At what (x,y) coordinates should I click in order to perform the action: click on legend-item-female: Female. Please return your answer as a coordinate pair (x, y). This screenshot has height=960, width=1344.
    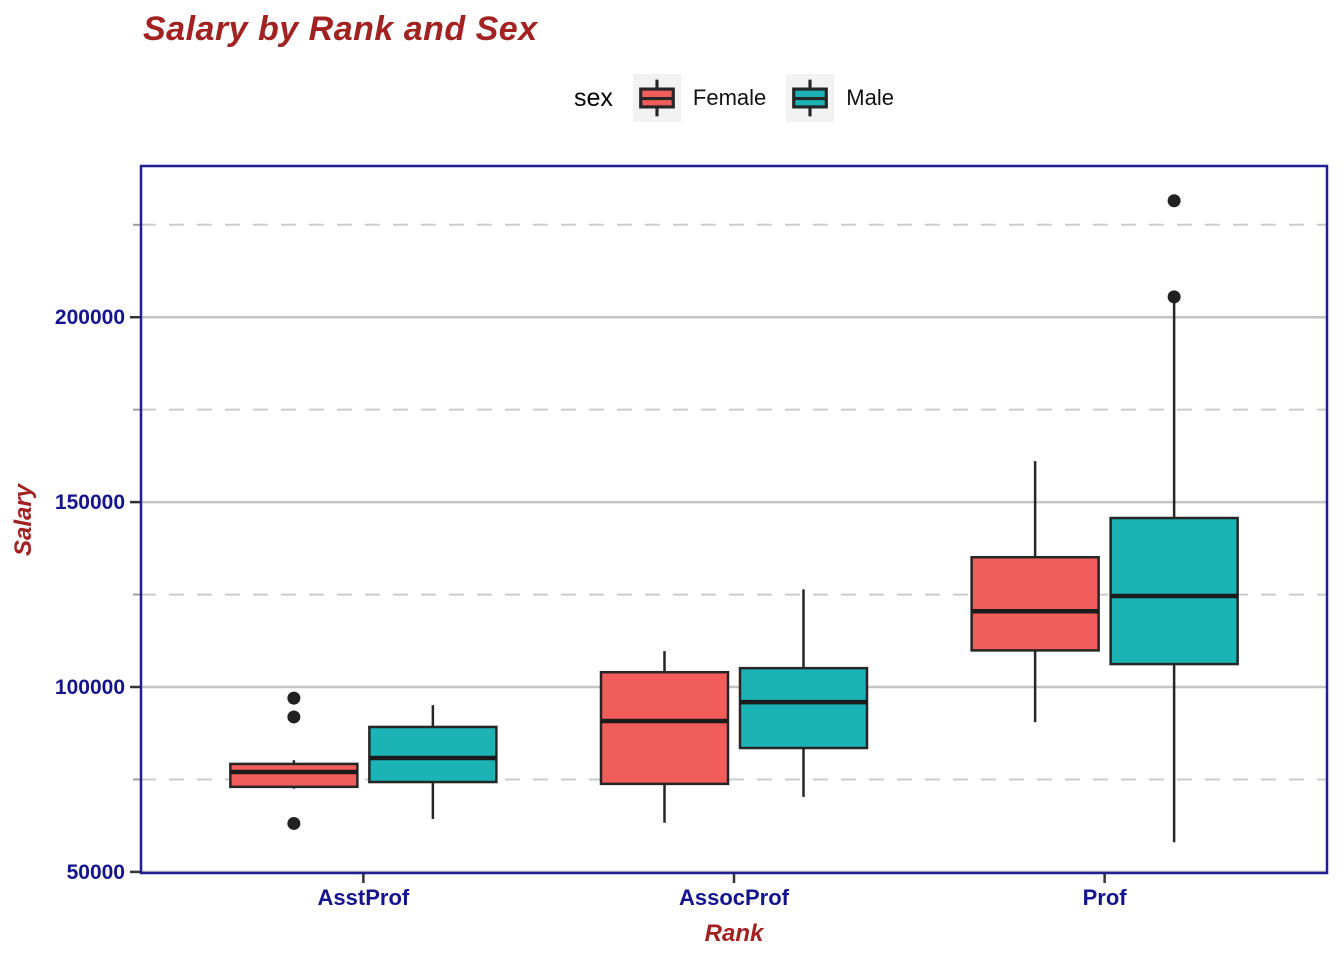
    Looking at the image, I should click on (699, 98).